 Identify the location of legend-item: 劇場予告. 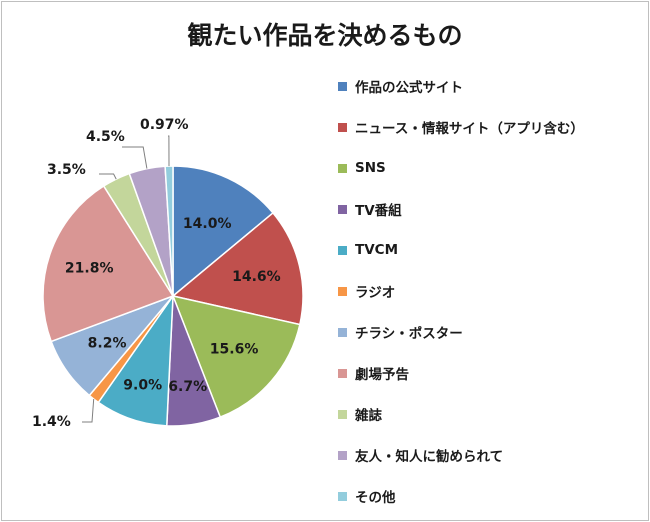
(373, 373).